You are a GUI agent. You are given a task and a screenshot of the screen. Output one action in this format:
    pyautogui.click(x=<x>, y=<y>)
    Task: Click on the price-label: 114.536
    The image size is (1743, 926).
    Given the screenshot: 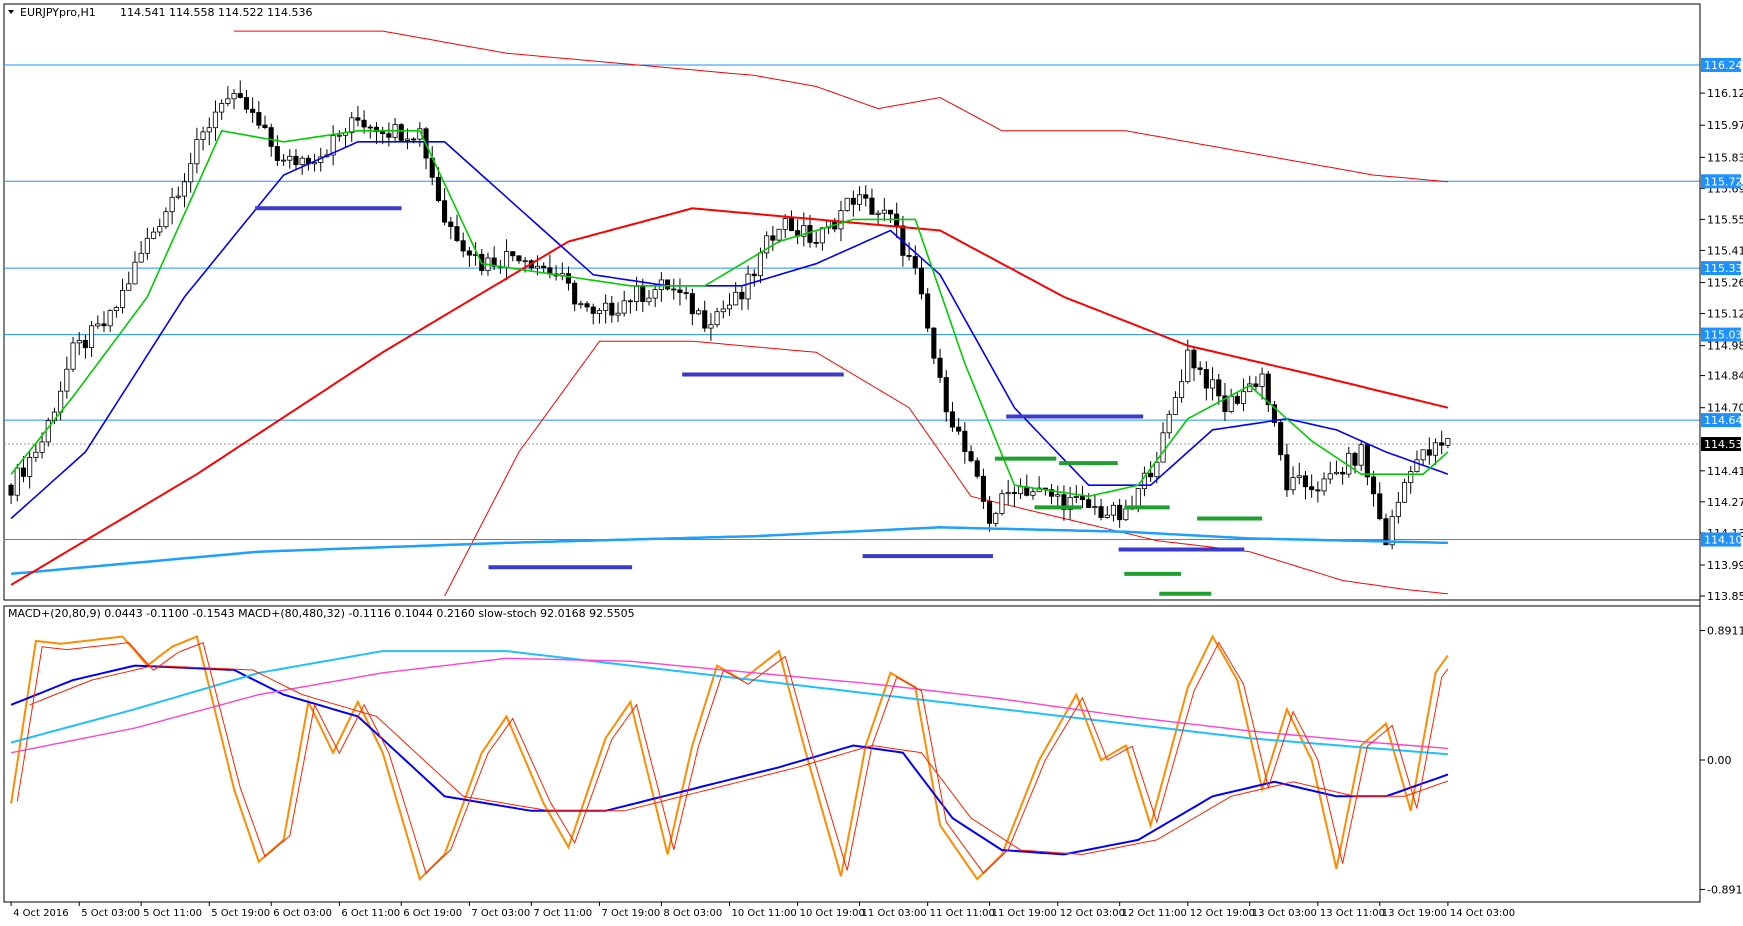 What is the action you would take?
    pyautogui.click(x=1723, y=444)
    